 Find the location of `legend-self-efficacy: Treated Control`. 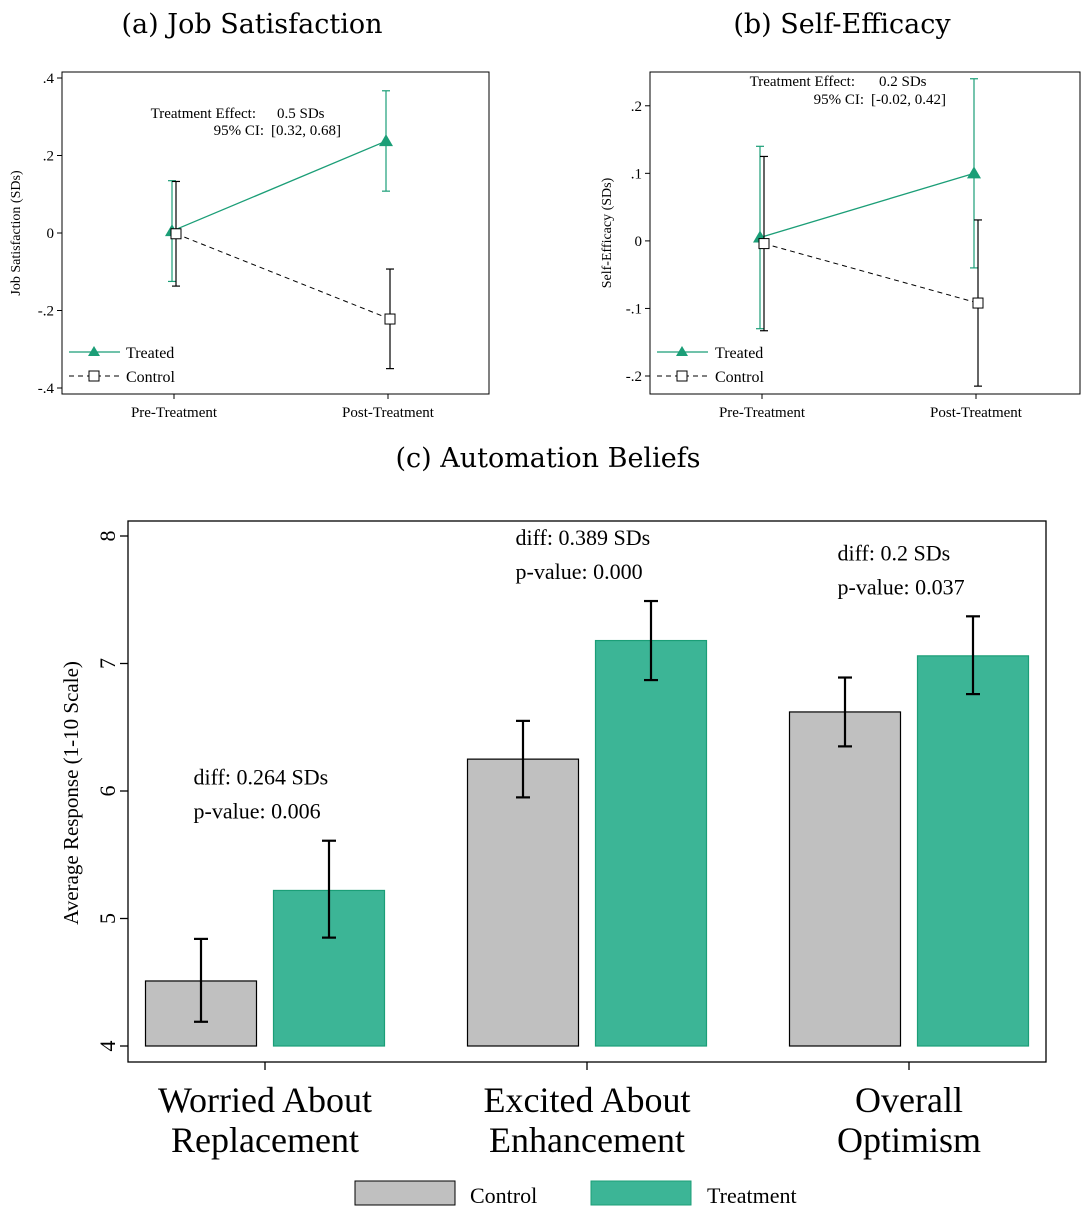

legend-self-efficacy: Treated Control is located at coordinates (710, 365).